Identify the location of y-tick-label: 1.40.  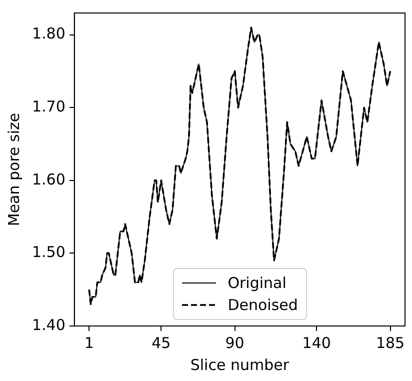
(49, 325).